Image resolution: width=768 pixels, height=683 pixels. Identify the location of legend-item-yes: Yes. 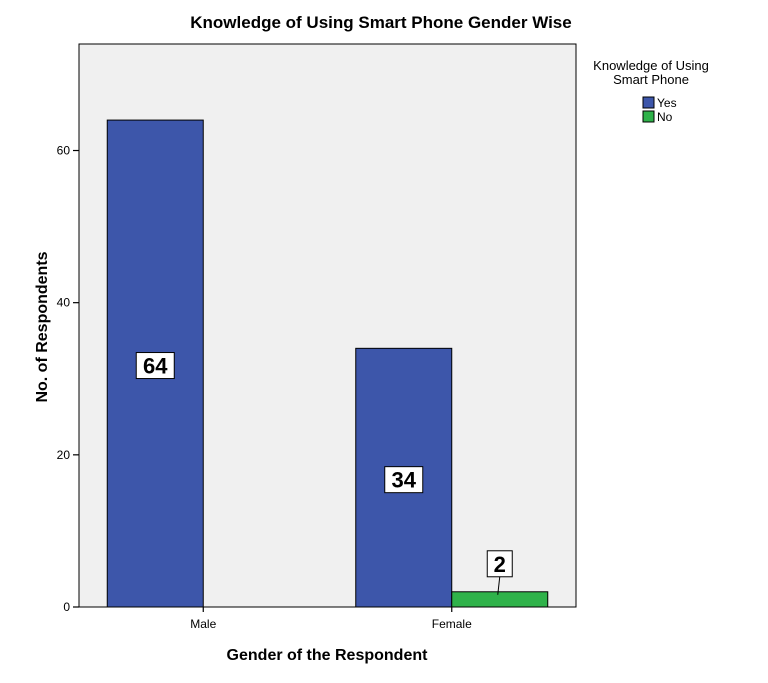
(659, 103).